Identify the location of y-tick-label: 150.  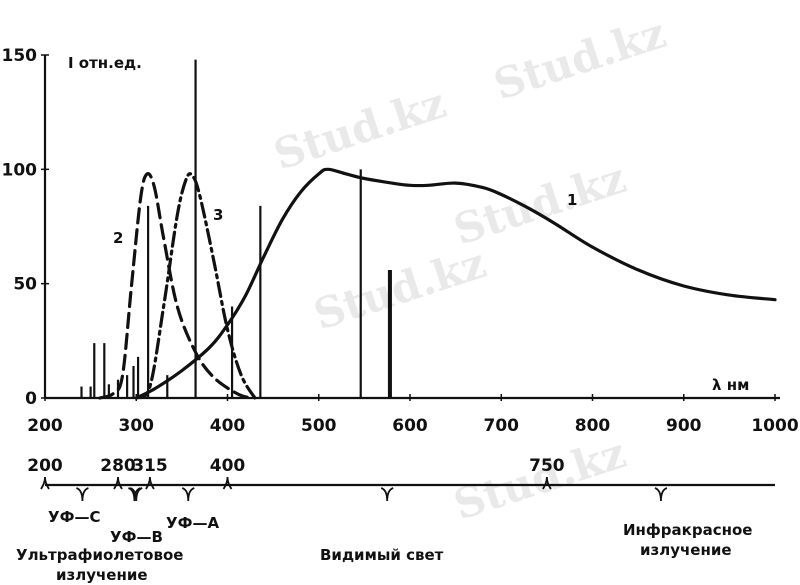
(20, 56).